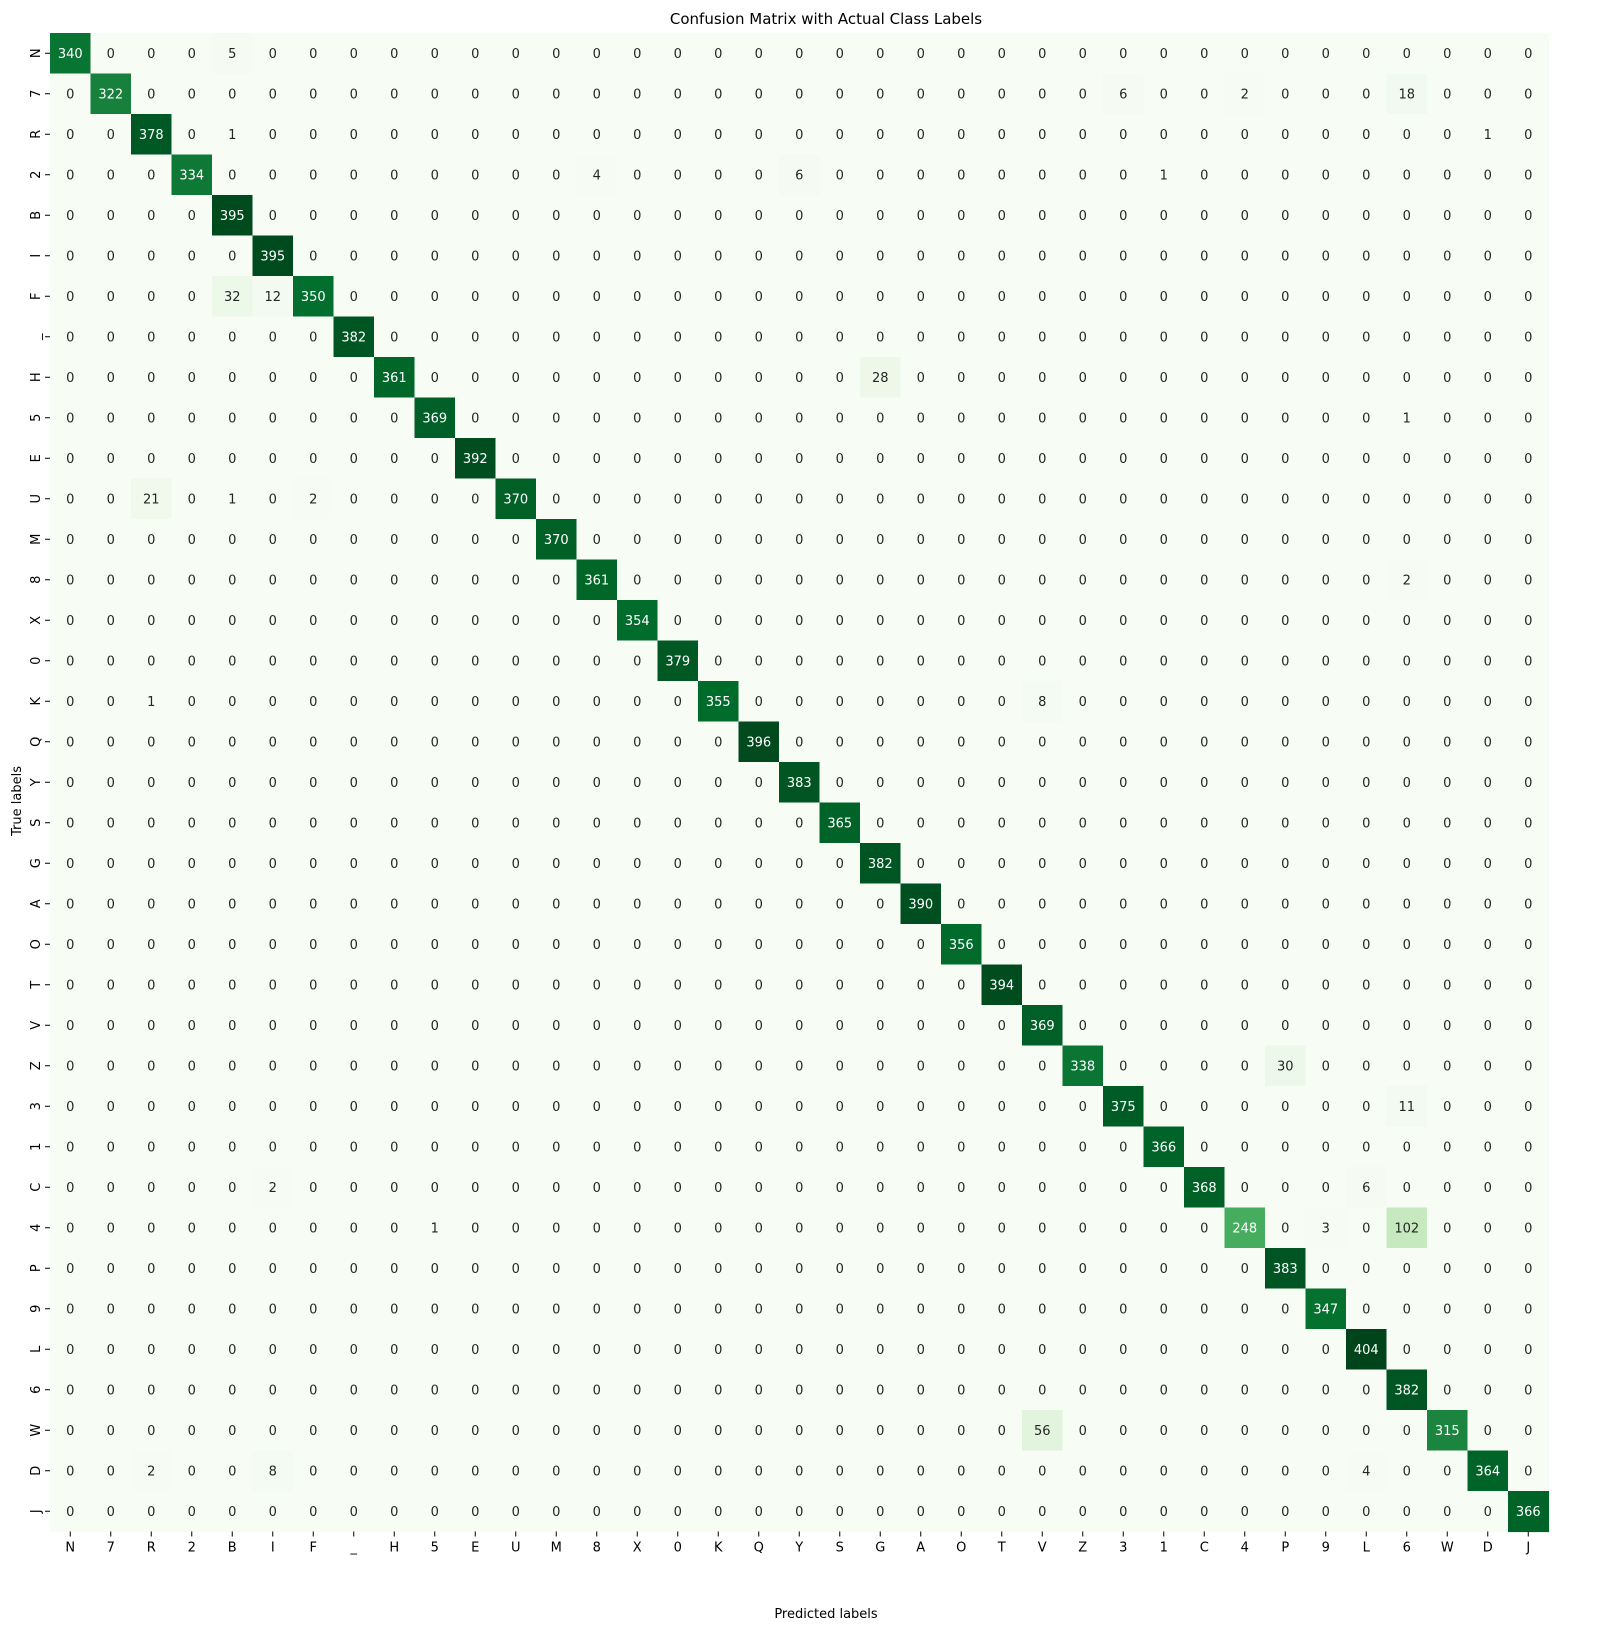 This screenshot has width=1613, height=1629. What do you see at coordinates (597, 1548) in the screenshot?
I see `x-tick-label: 8` at bounding box center [597, 1548].